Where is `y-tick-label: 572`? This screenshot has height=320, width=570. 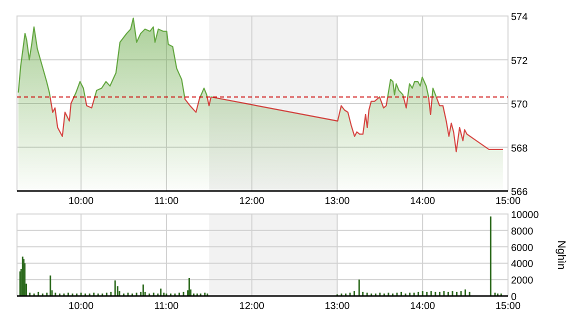 y-tick-label: 572 is located at coordinates (519, 61).